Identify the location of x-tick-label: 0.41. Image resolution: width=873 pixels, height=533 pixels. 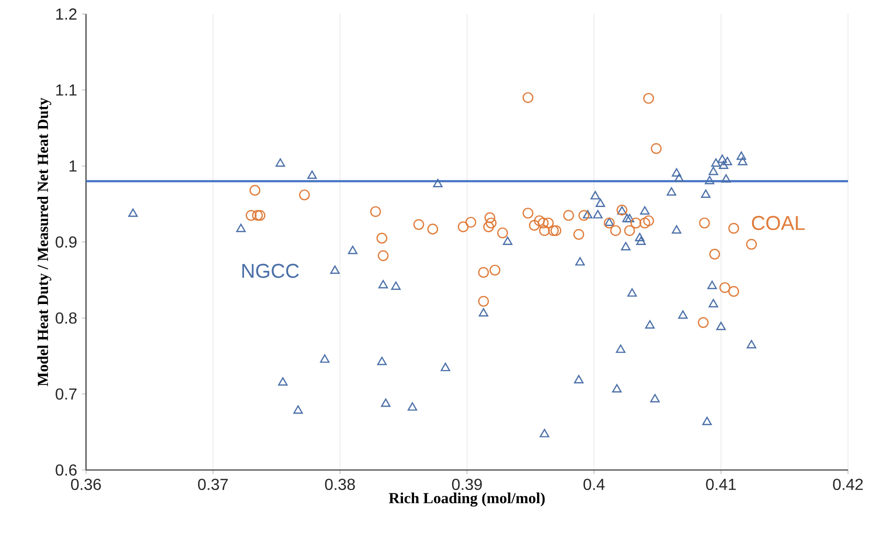
(721, 484).